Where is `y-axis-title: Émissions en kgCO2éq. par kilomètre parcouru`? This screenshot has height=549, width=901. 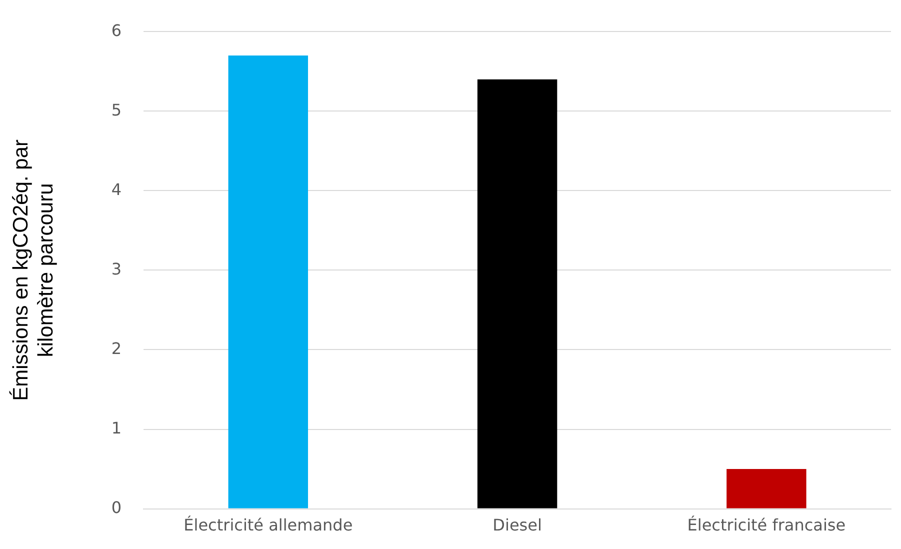
y-axis-title: Émissions en kgCO2éq. par kilomètre parcouru is located at coordinates (33, 270).